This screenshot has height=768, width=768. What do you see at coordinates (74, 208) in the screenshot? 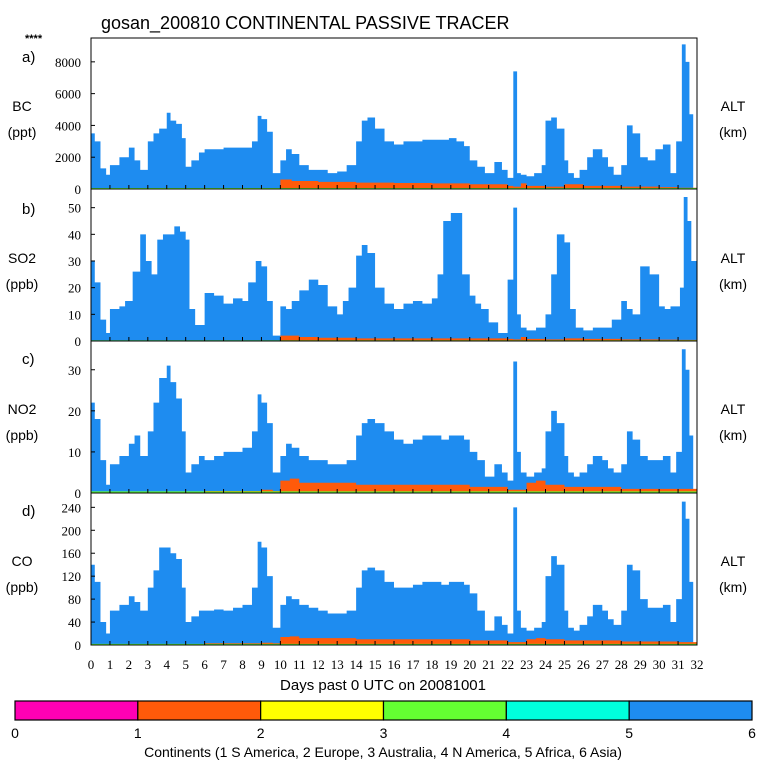
I see `y-tick-label: 50` at bounding box center [74, 208].